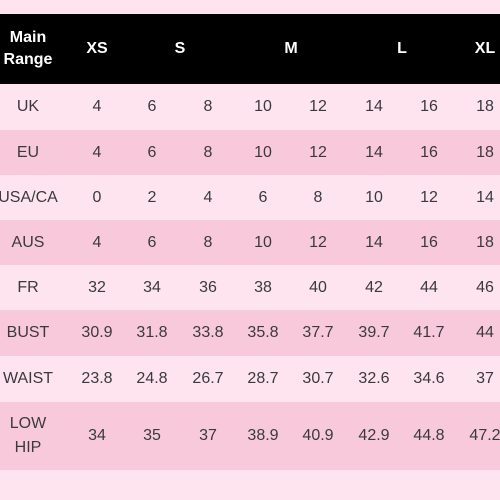 This screenshot has width=500, height=500. What do you see at coordinates (208, 332) in the screenshot?
I see `table-cell: 33.8` at bounding box center [208, 332].